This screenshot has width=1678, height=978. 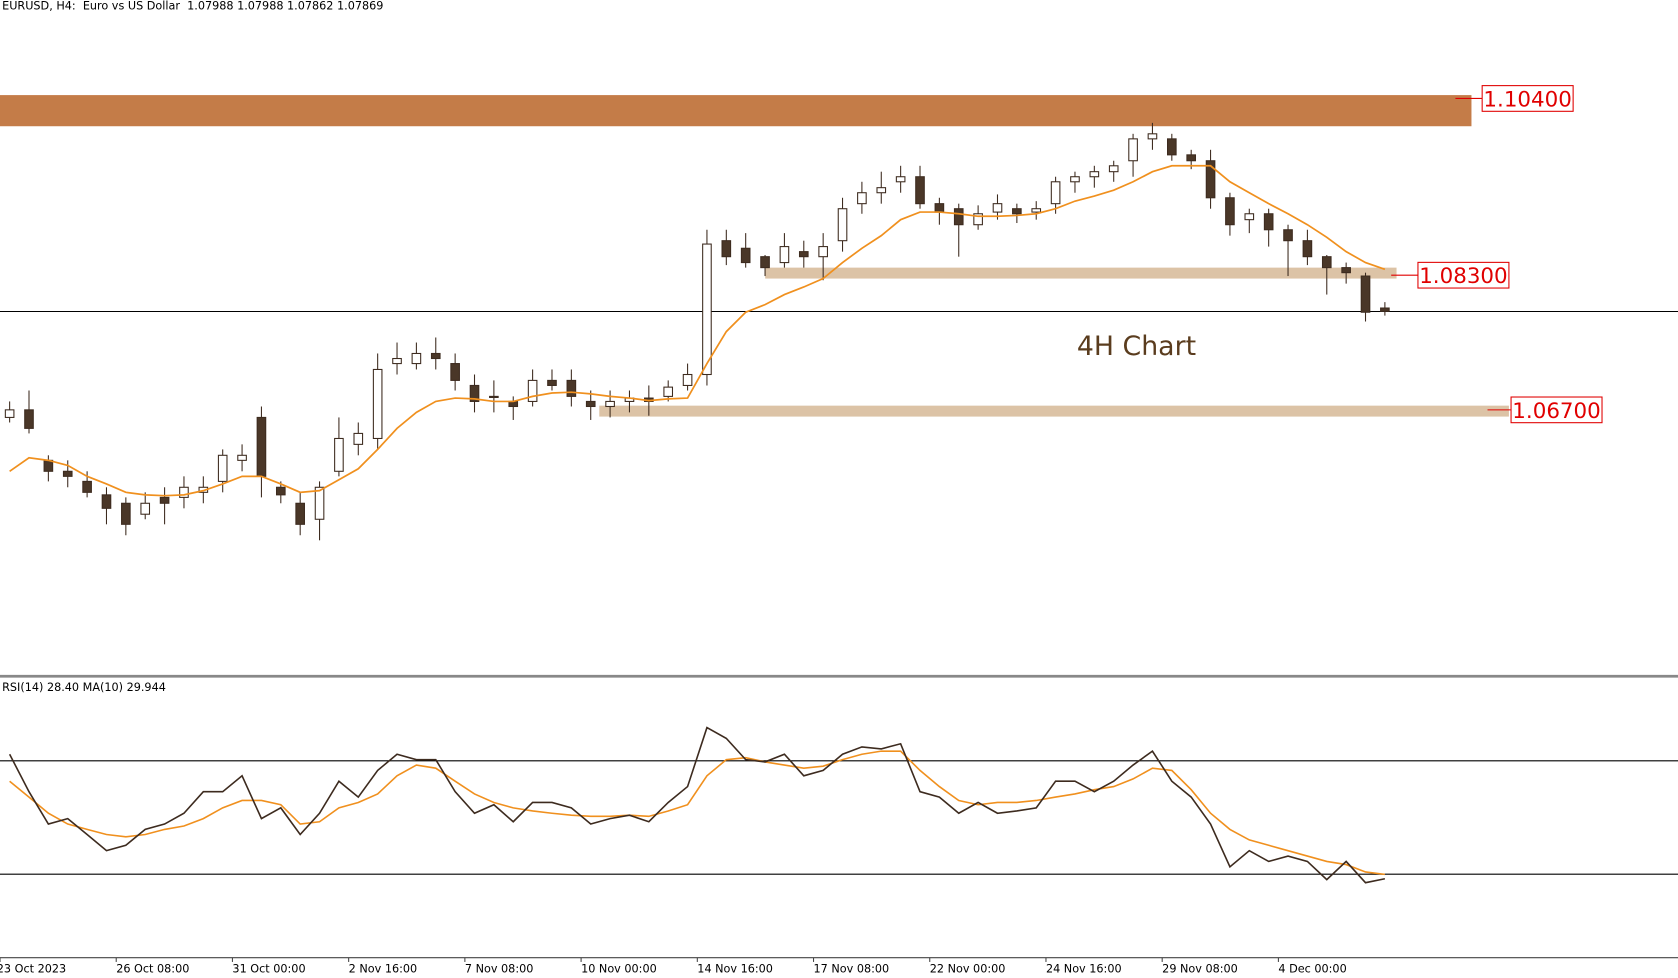 I want to click on x-tick-label: 22 Nov 00:00, so click(x=968, y=969).